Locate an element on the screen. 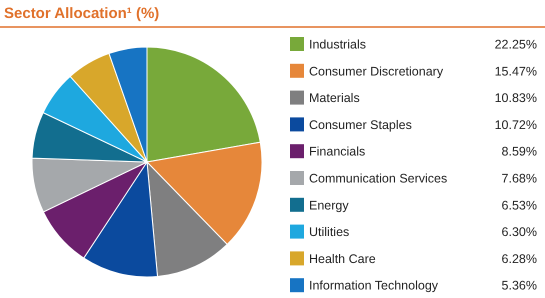  data-label: 8.59% is located at coordinates (519, 151).